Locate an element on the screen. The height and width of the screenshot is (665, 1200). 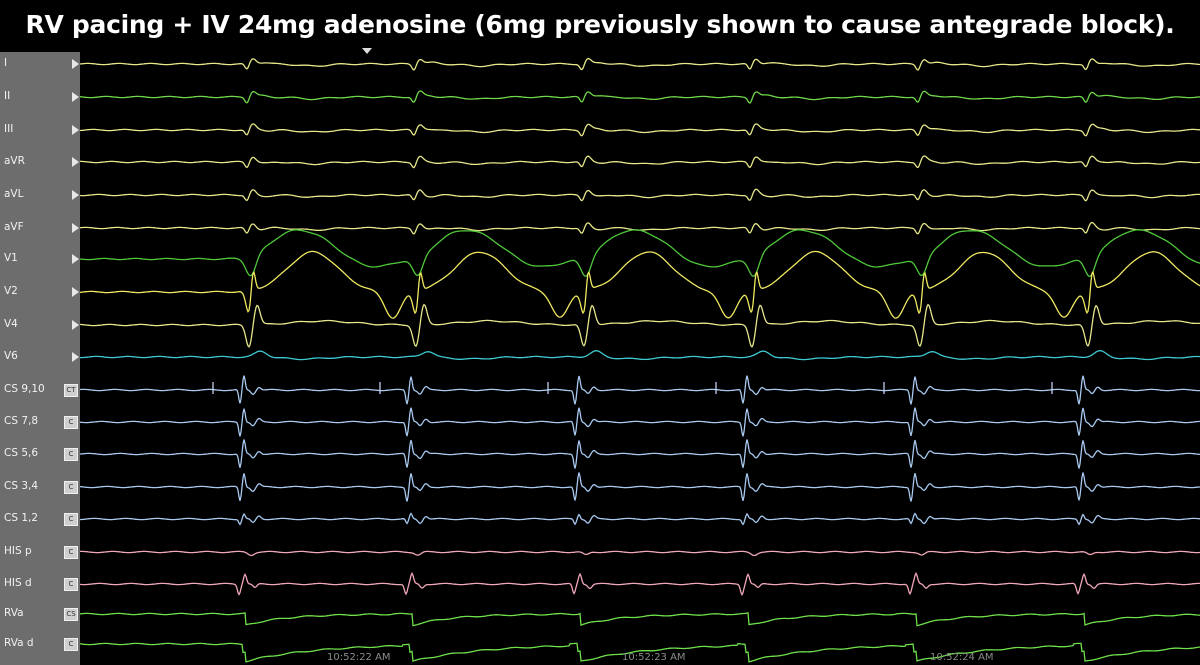
channel-label: CS 9,10 is located at coordinates (24, 389).